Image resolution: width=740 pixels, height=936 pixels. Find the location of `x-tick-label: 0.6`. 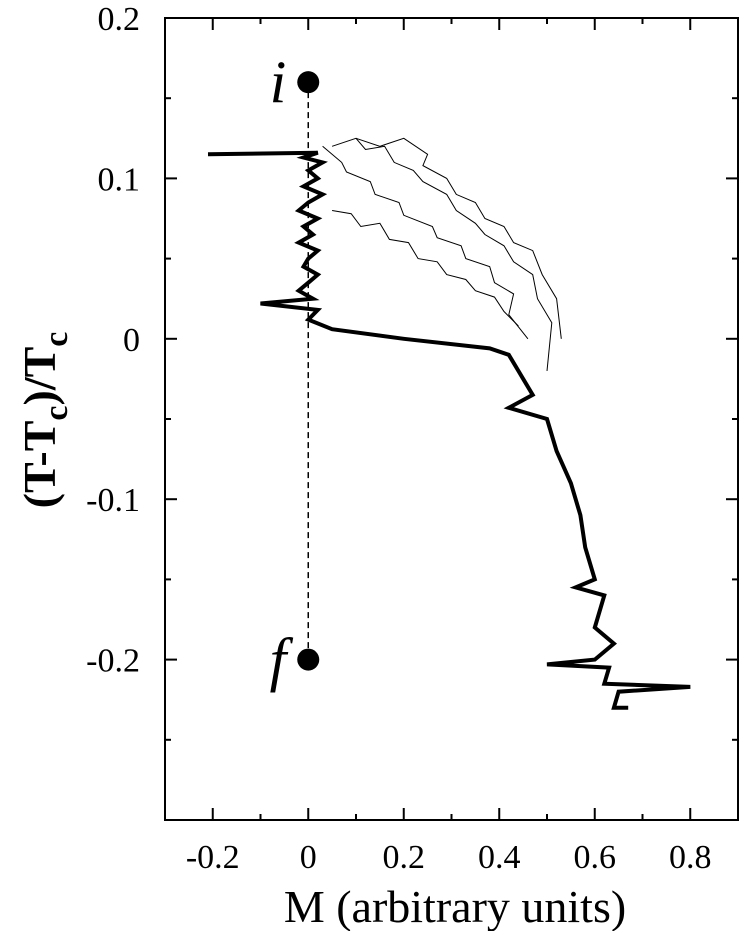

x-tick-label: 0.6 is located at coordinates (595, 857).